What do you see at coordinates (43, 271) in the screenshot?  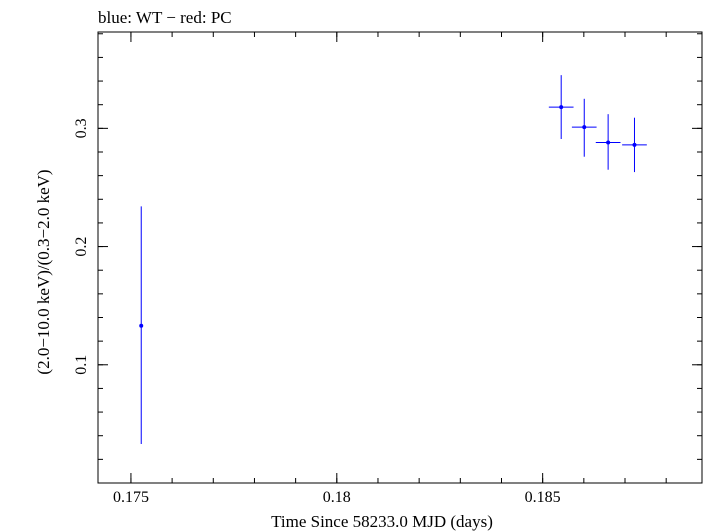 I see `y-axis-label: (2.0−10.0 keV)/(0.3−2.0 keV)` at bounding box center [43, 271].